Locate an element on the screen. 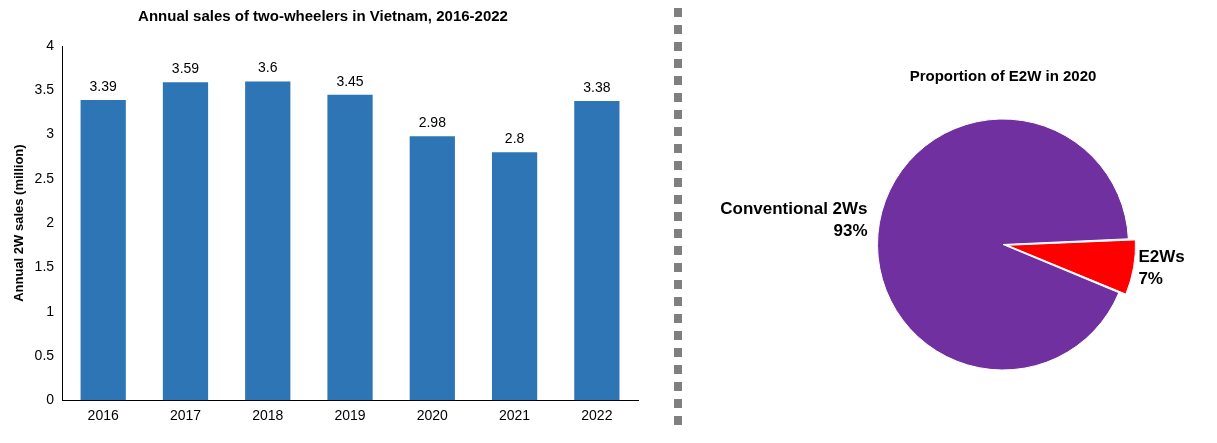  x-tick-label: 2017 is located at coordinates (185, 415).